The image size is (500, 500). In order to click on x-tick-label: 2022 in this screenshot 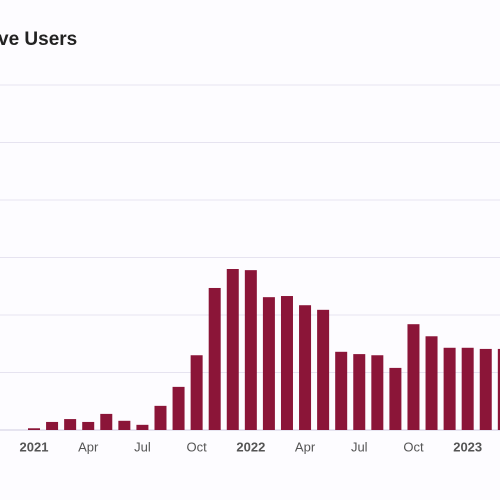, I will do `click(250, 446)`.